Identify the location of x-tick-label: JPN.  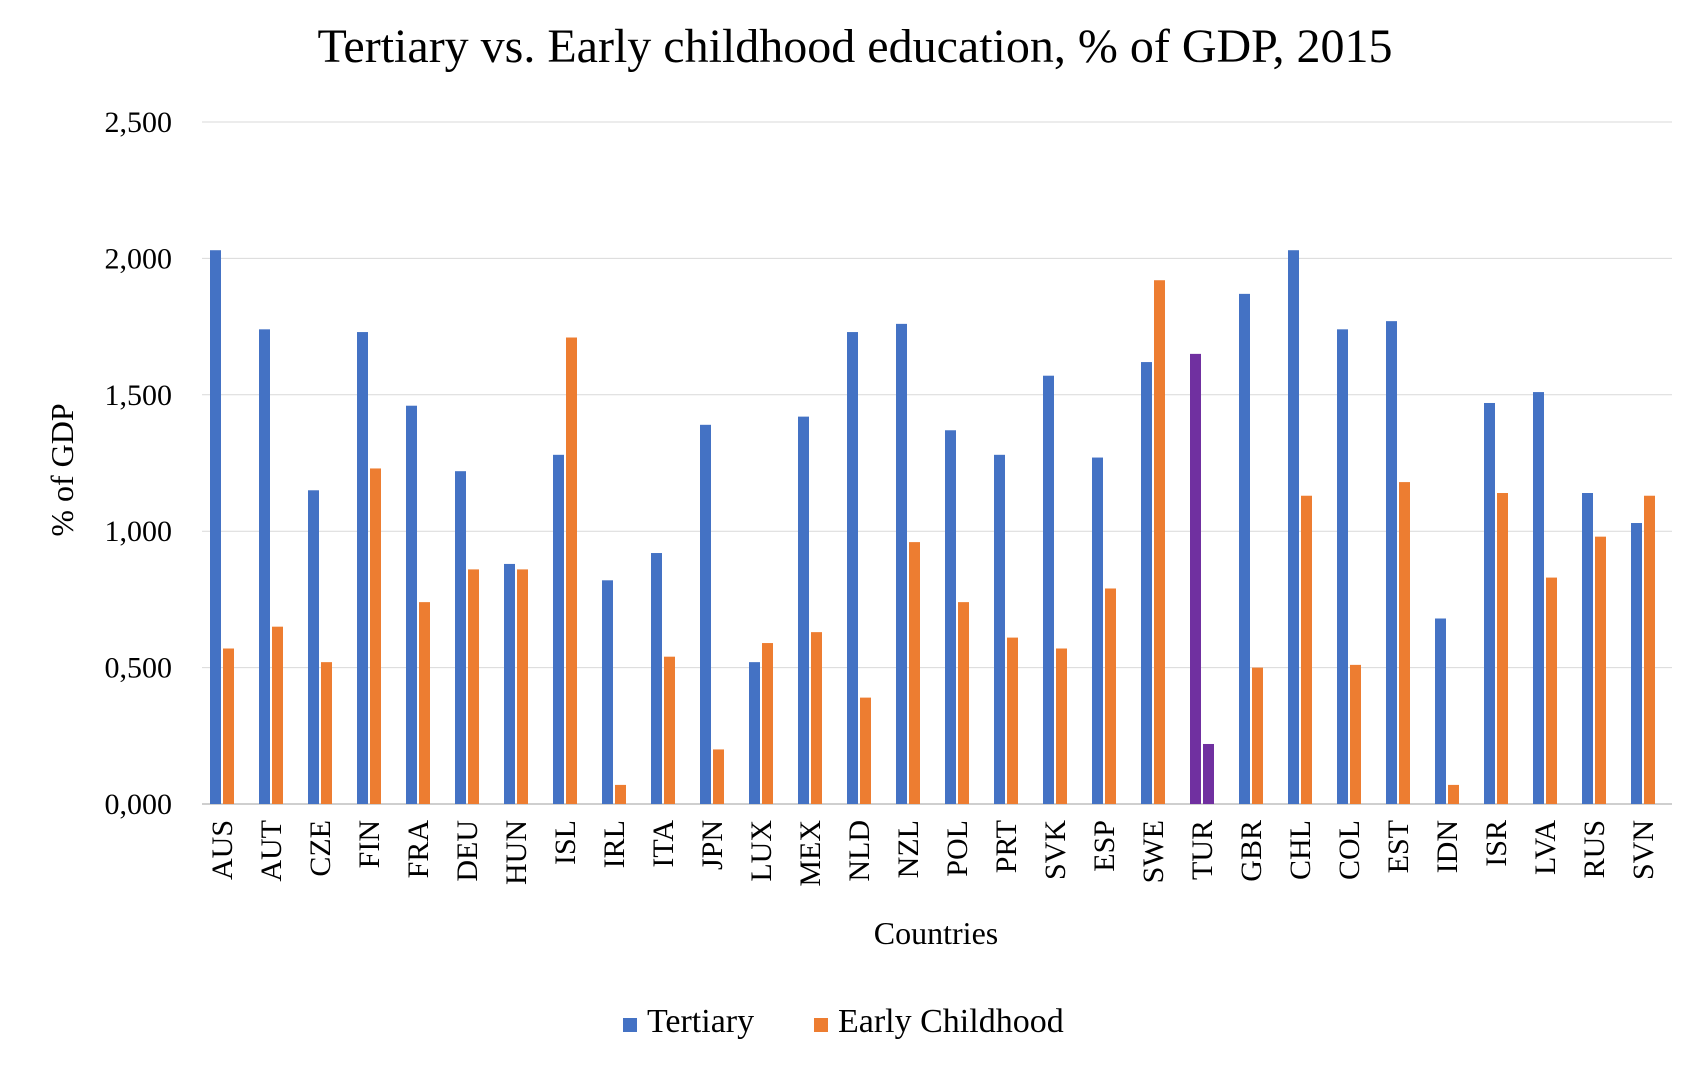
(712, 845).